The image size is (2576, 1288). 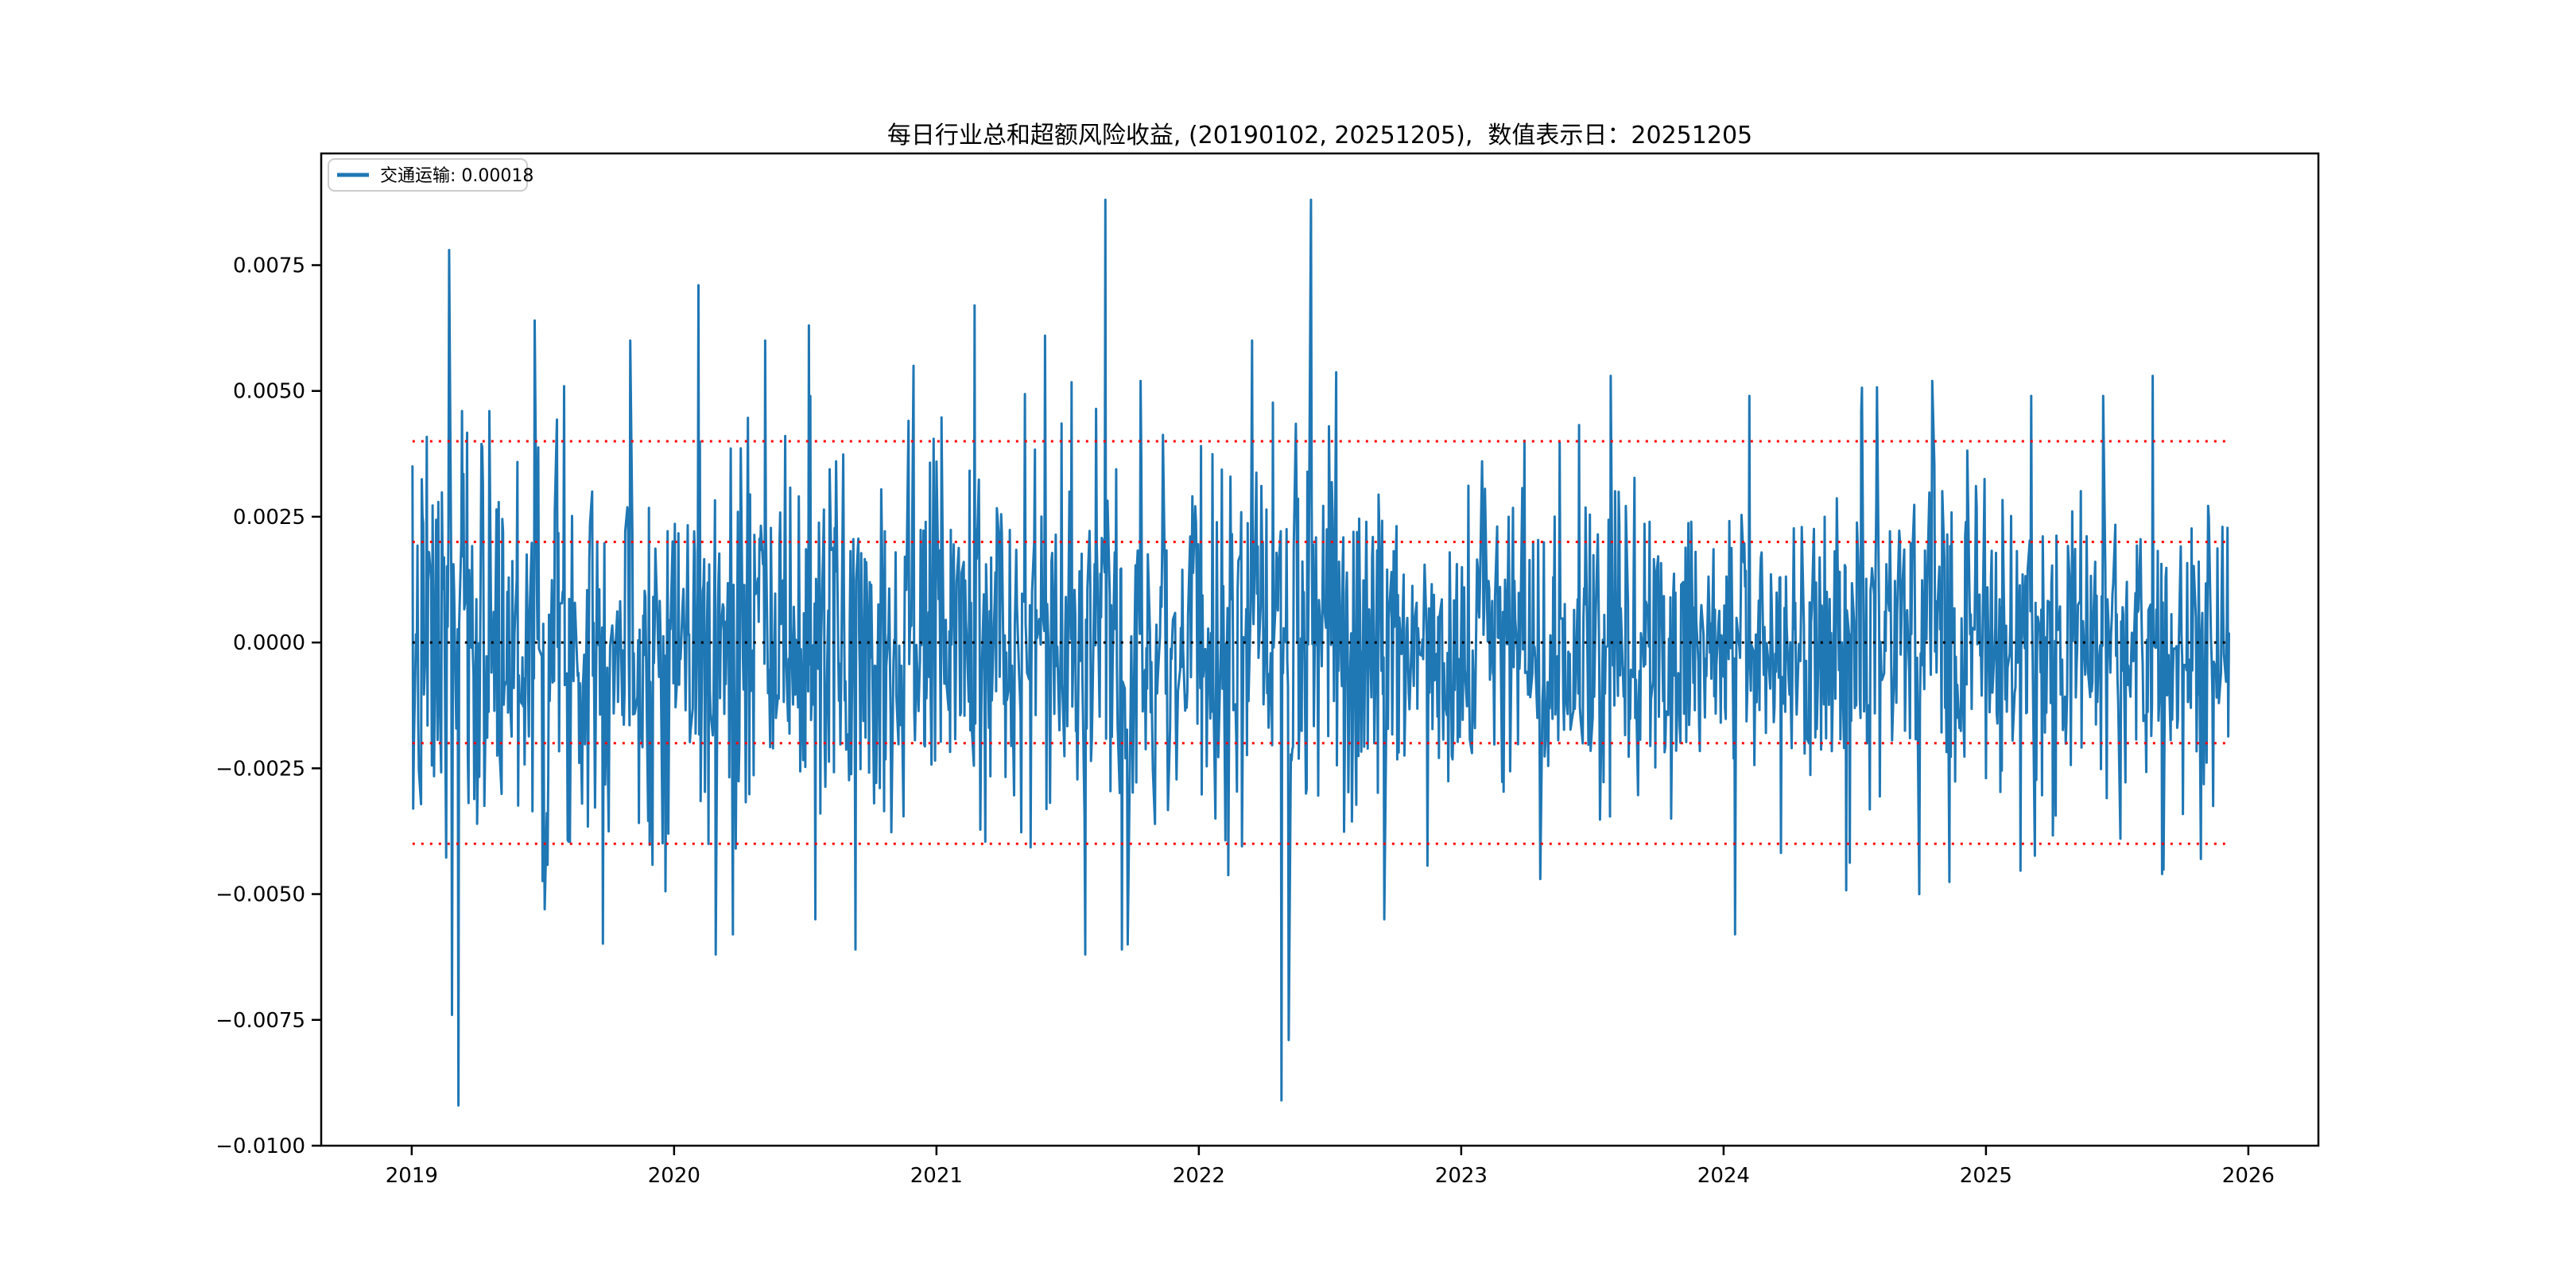 What do you see at coordinates (1461, 1176) in the screenshot?
I see `x-tick-label: 2023` at bounding box center [1461, 1176].